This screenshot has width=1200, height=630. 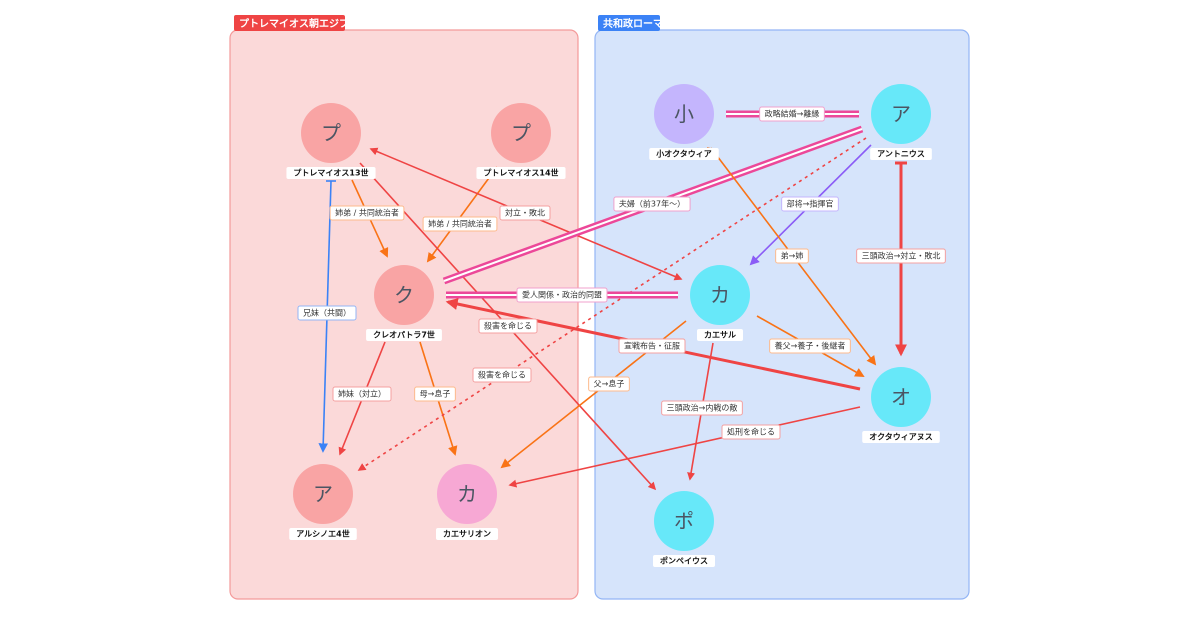 I want to click on svg-text: 対立・敗北, so click(x=525, y=213).